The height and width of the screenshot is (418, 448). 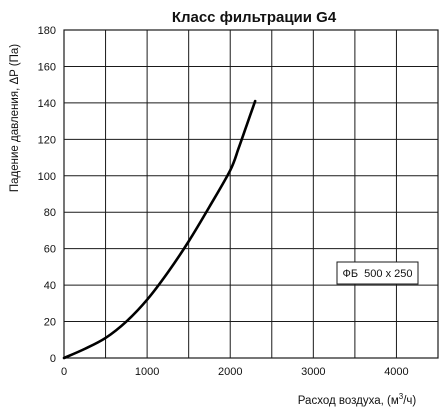 I want to click on y-axis-label: Падение давления, ΔP (Па), so click(x=15, y=118).